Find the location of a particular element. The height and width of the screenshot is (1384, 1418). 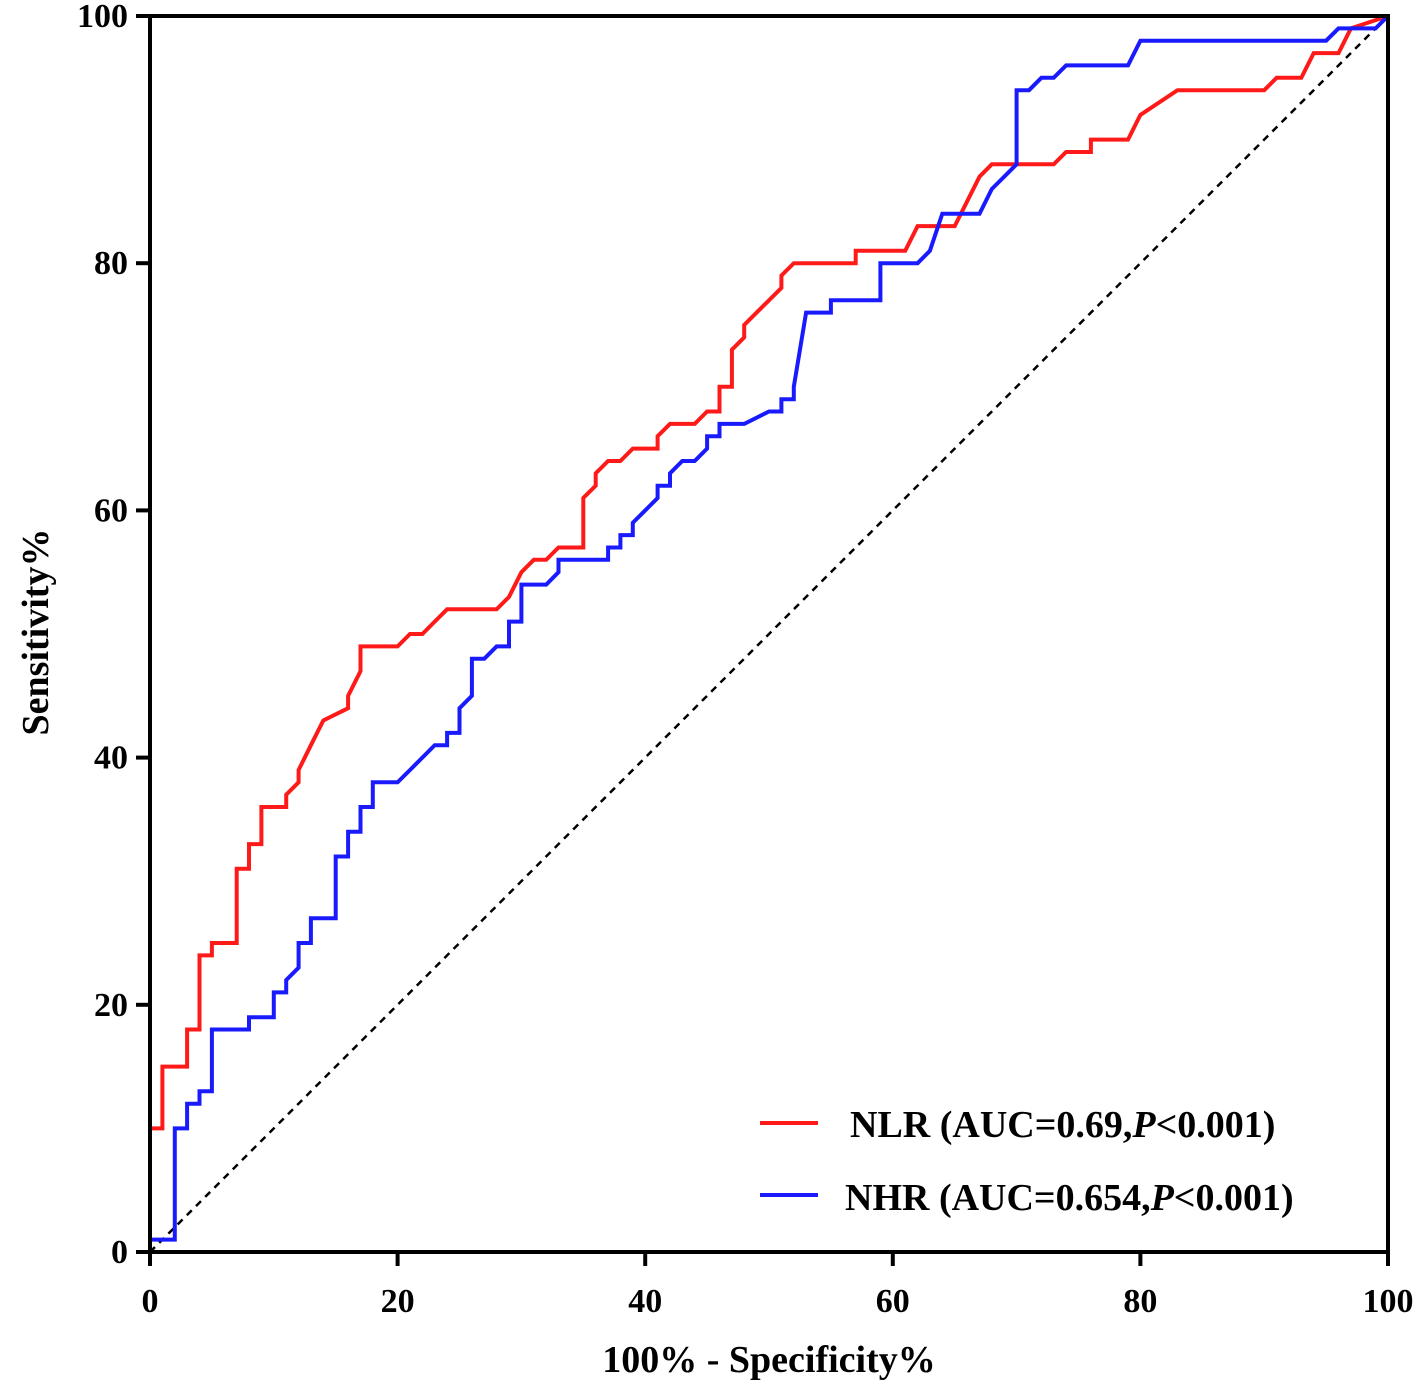

legend-p-nlr: P is located at coordinates (1143, 1125).